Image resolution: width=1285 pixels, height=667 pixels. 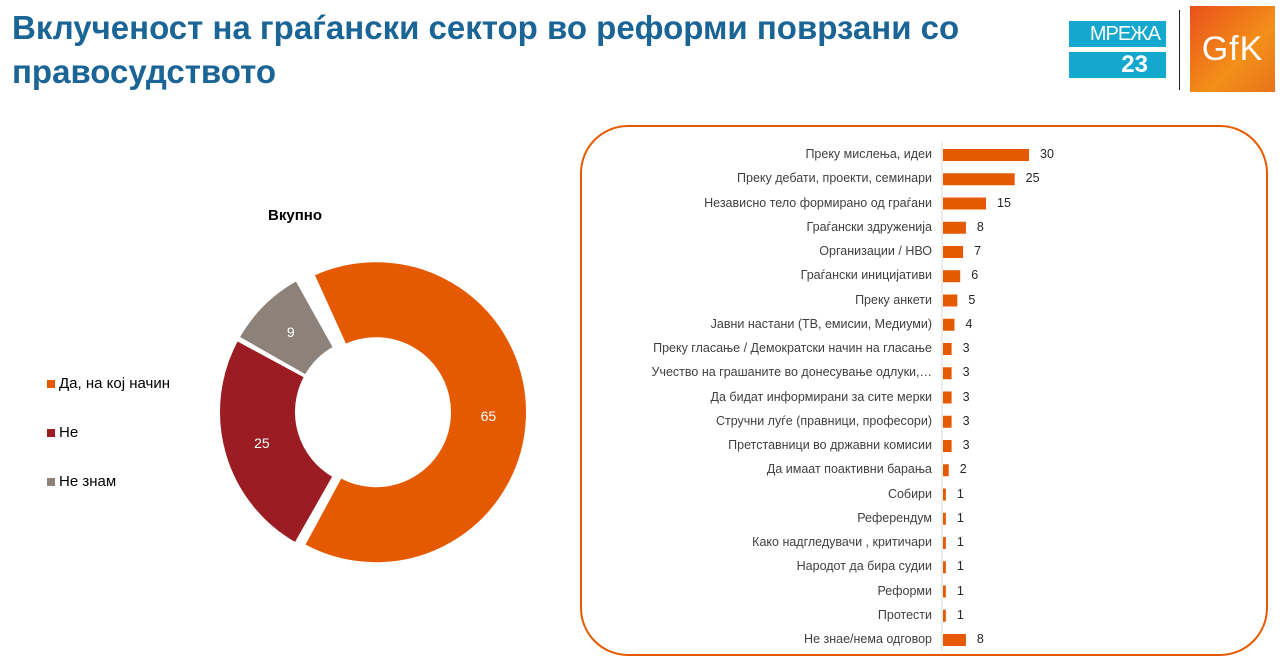 What do you see at coordinates (821, 323) in the screenshot?
I see `bar-category-label: Јавни настани (ТВ, емисии, Медиуми)` at bounding box center [821, 323].